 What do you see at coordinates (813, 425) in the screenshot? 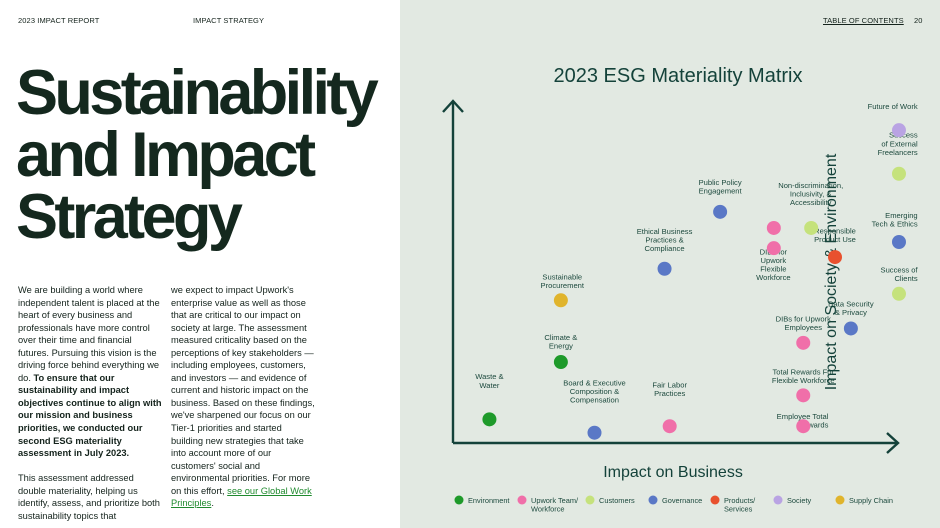
I see `point-label-line: Rewards` at bounding box center [813, 425].